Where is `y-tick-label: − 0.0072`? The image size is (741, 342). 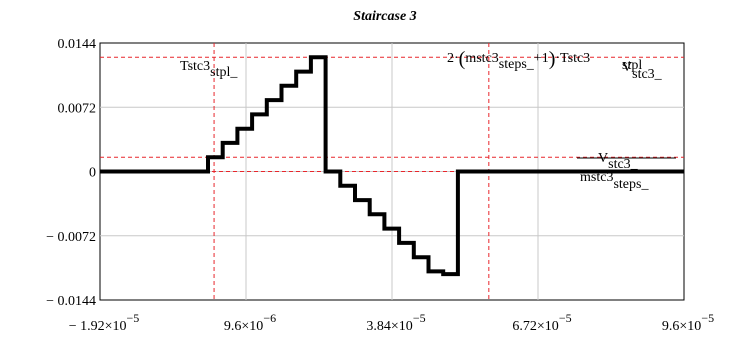 y-tick-label: − 0.0072 is located at coordinates (71, 237).